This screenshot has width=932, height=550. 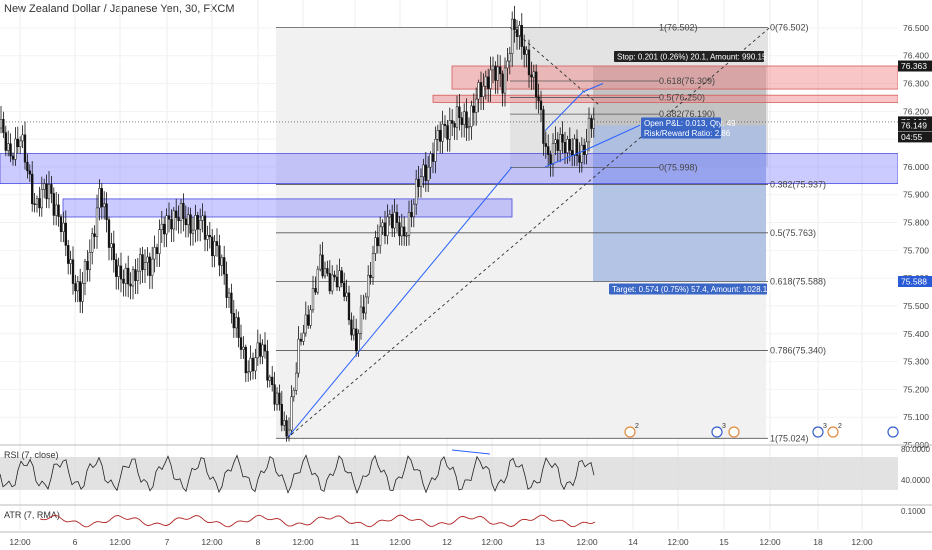 I want to click on rsi-tick: 40.0000, so click(x=915, y=480).